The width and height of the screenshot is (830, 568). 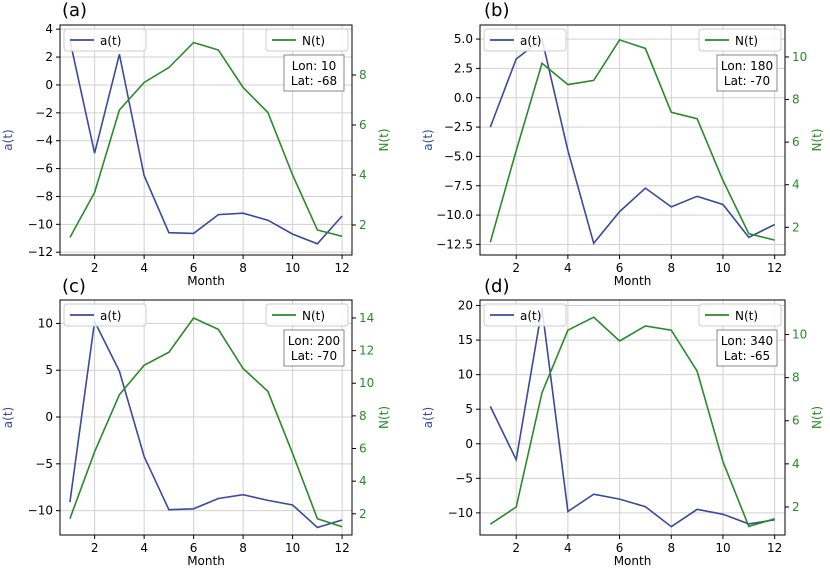 I want to click on y-left-tick-label: −7.5, so click(x=458, y=186).